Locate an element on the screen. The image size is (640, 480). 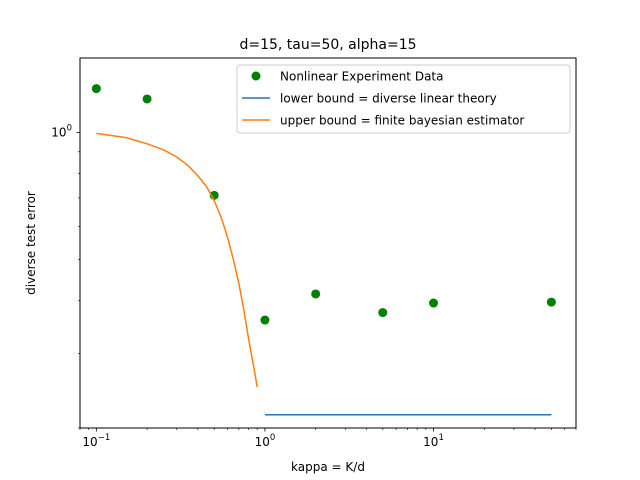
chart-title: d=15, tau=50, alpha=15 is located at coordinates (327, 45).